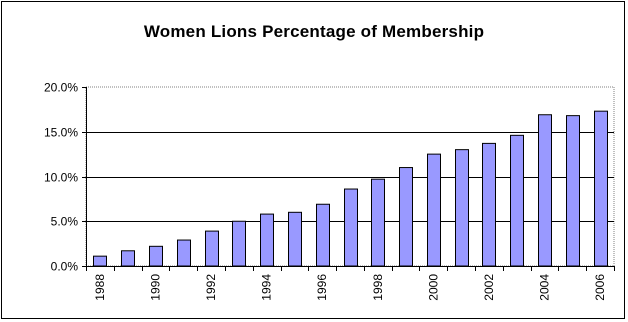 The height and width of the screenshot is (322, 628). I want to click on x-tick-label: 1998, so click(378, 287).